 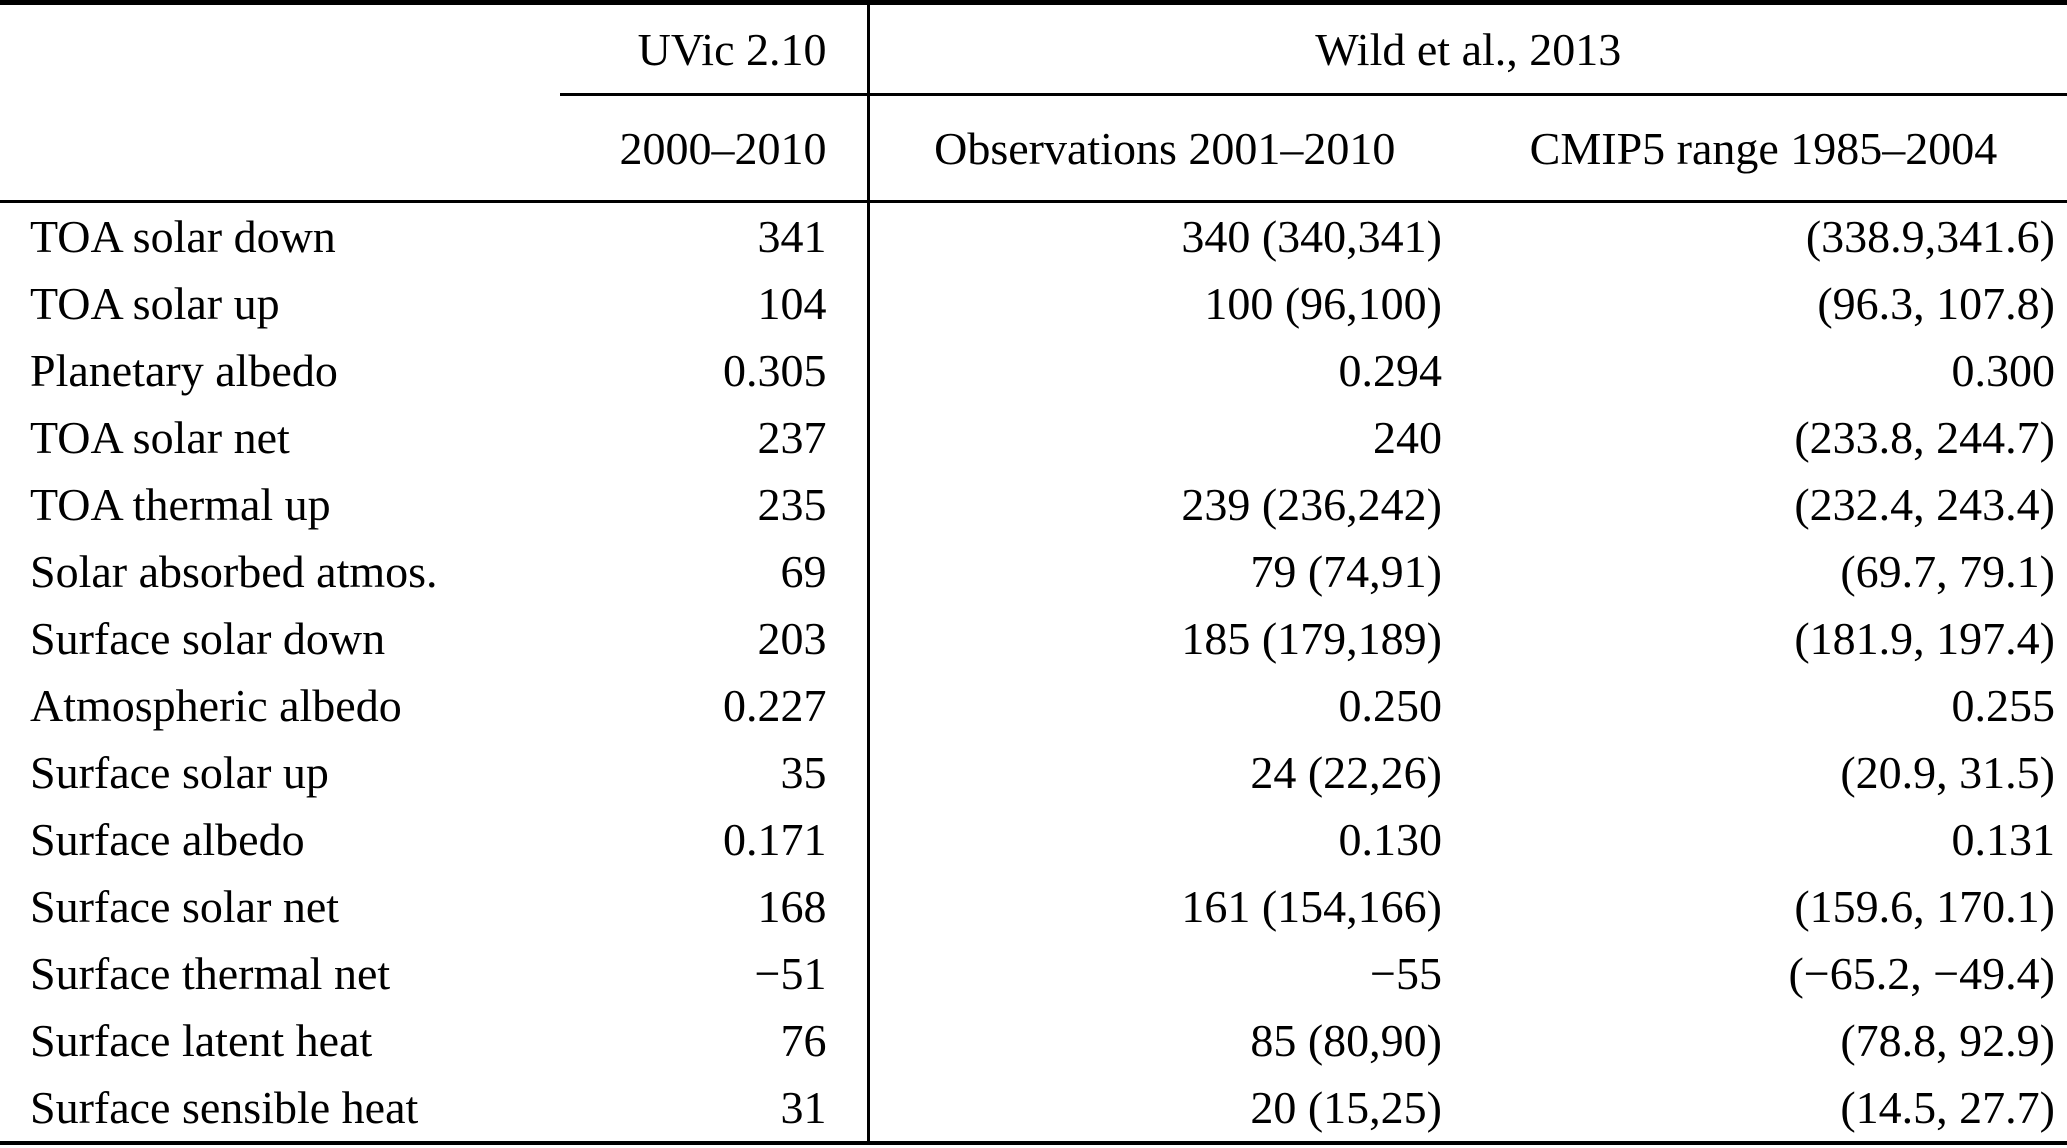 What do you see at coordinates (2003, 370) in the screenshot?
I see `cmip5-range-value: 0.300` at bounding box center [2003, 370].